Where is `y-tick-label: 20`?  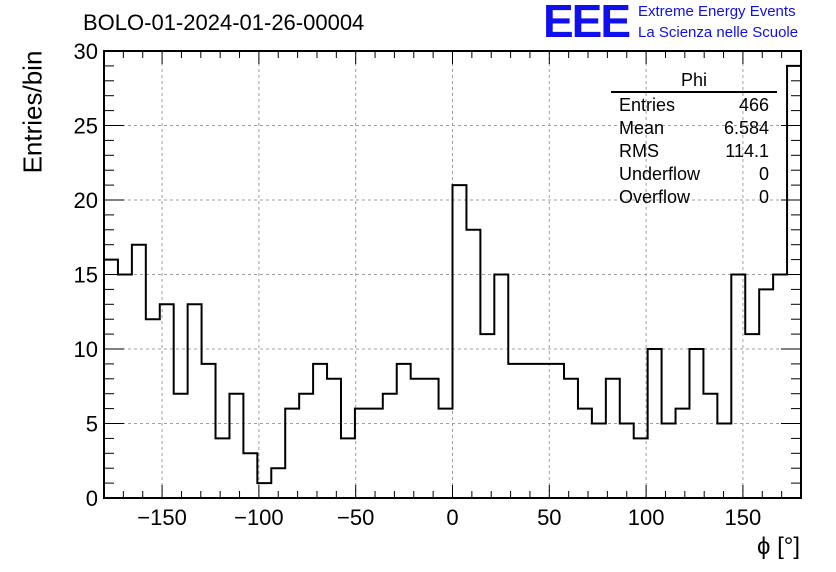
y-tick-label: 20 is located at coordinates (86, 200).